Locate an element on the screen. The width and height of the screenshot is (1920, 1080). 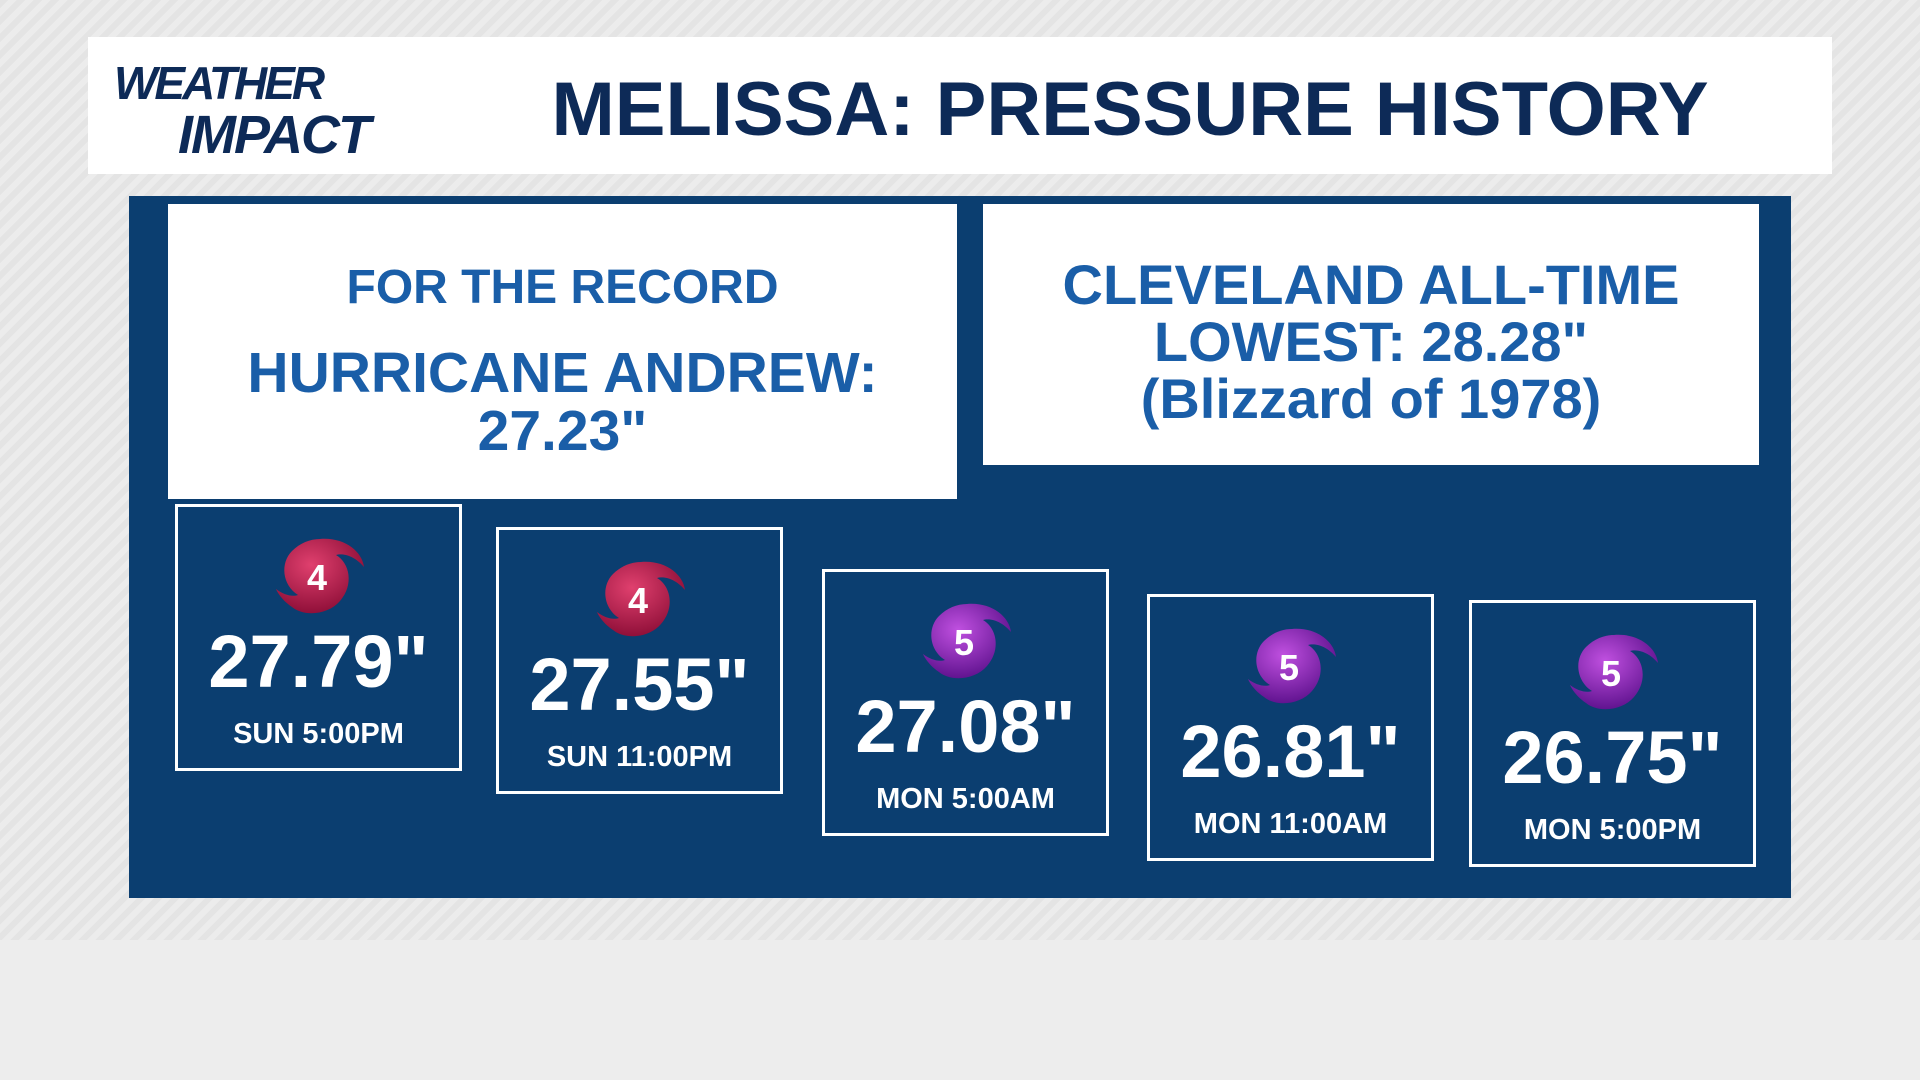
pressure: 26.81" is located at coordinates (1290, 751).